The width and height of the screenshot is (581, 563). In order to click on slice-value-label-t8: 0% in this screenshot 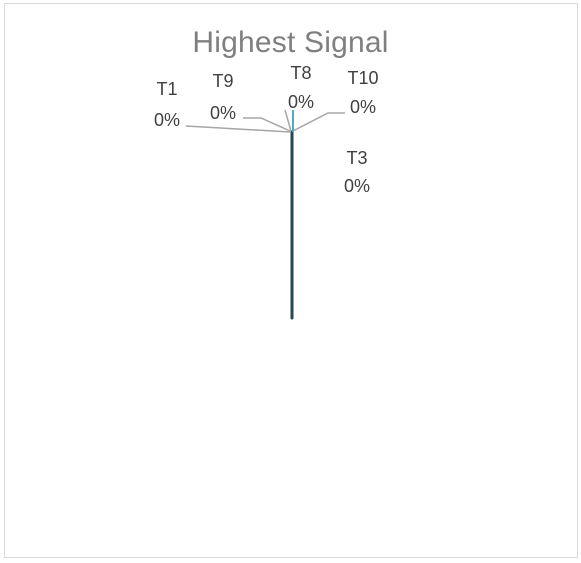, I will do `click(301, 102)`.